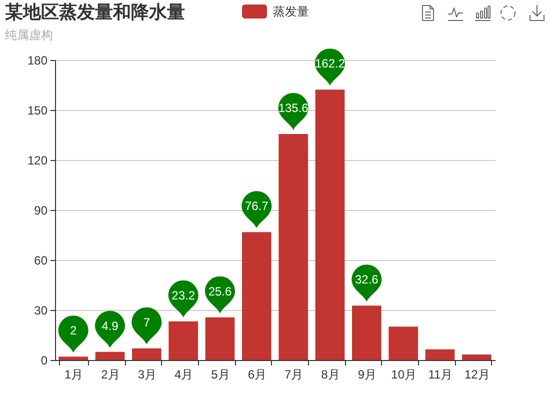 This screenshot has height=420, width=550. What do you see at coordinates (294, 375) in the screenshot?
I see `x-tick-label: 7月` at bounding box center [294, 375].